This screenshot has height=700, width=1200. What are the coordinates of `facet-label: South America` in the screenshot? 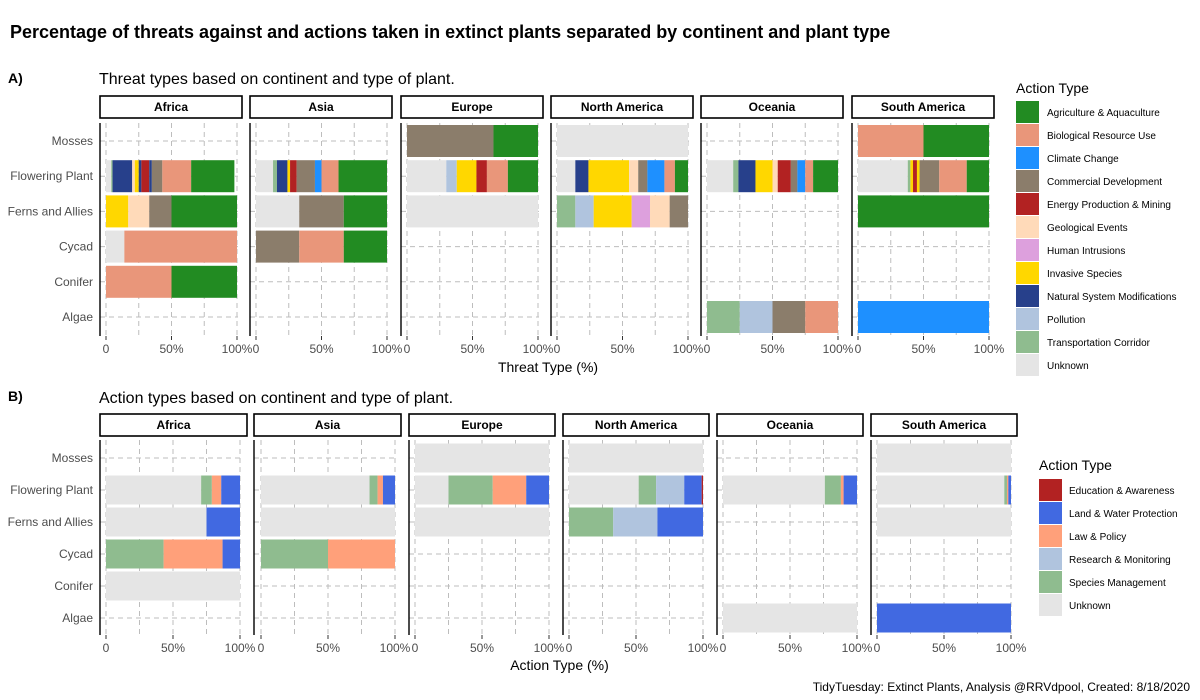 It's located at (923, 107).